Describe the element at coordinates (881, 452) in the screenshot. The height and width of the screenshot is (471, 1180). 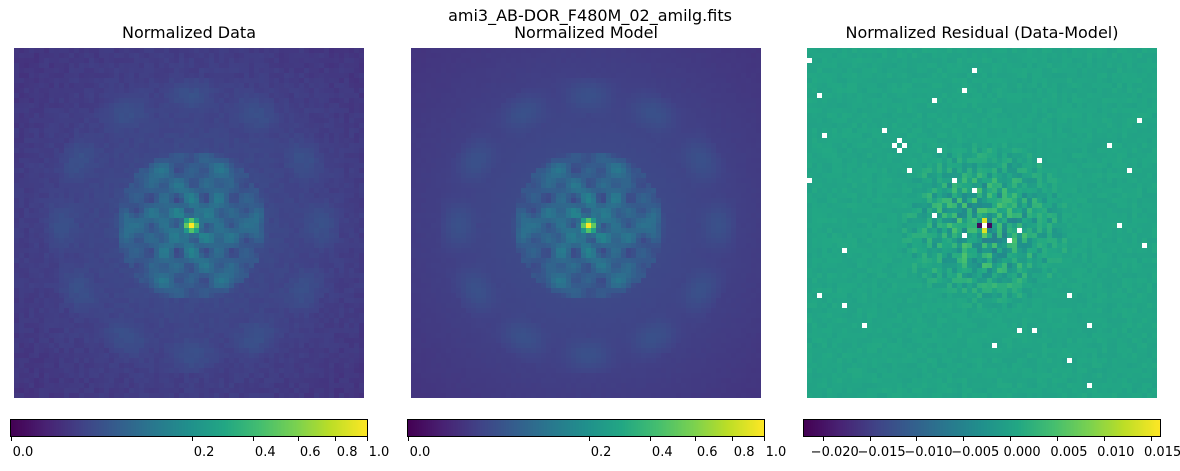
I see `colorbar-tick-label: −0.015` at that location.